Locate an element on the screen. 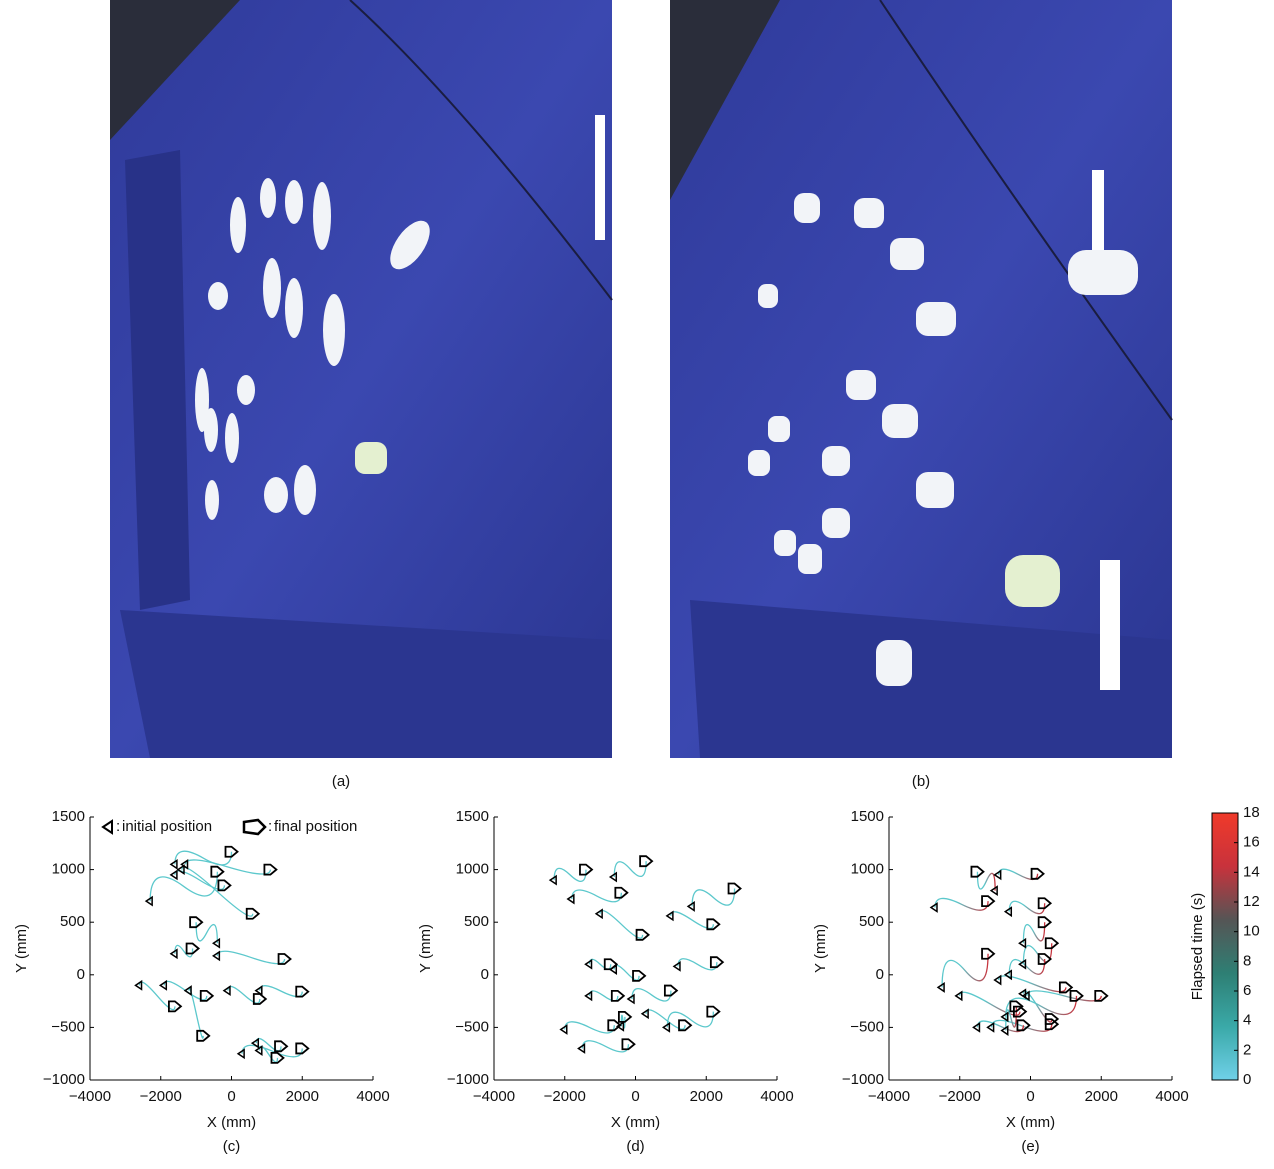  panel-label: (e) is located at coordinates (1030, 1146).